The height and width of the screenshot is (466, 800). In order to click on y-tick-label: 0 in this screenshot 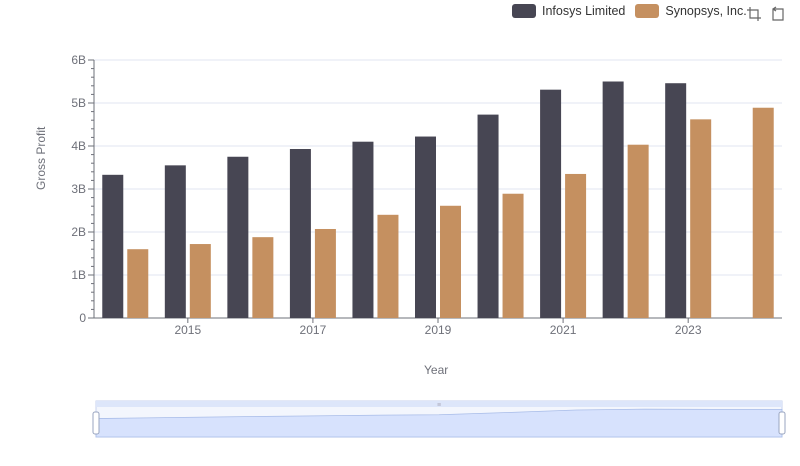, I will do `click(82, 318)`.